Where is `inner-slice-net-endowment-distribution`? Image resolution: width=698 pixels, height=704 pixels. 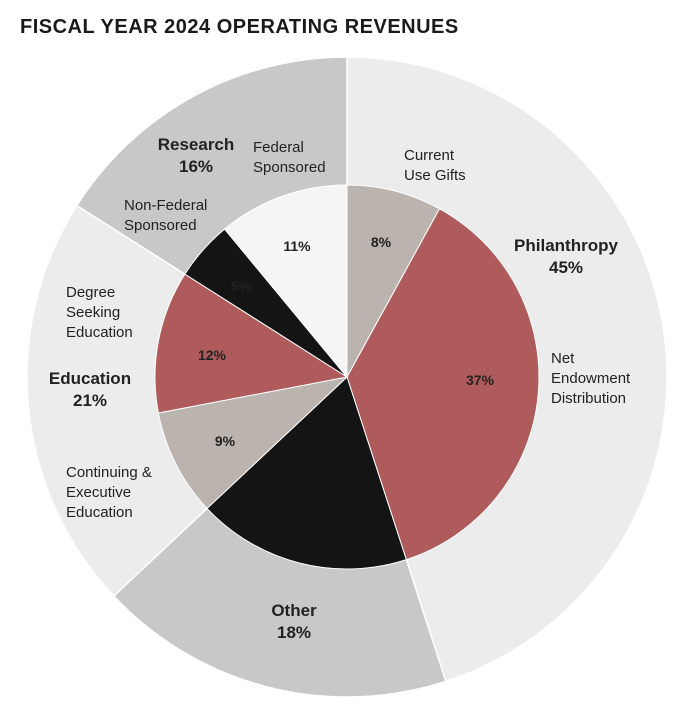
inner-slice-net-endowment-distribution is located at coordinates (443, 384).